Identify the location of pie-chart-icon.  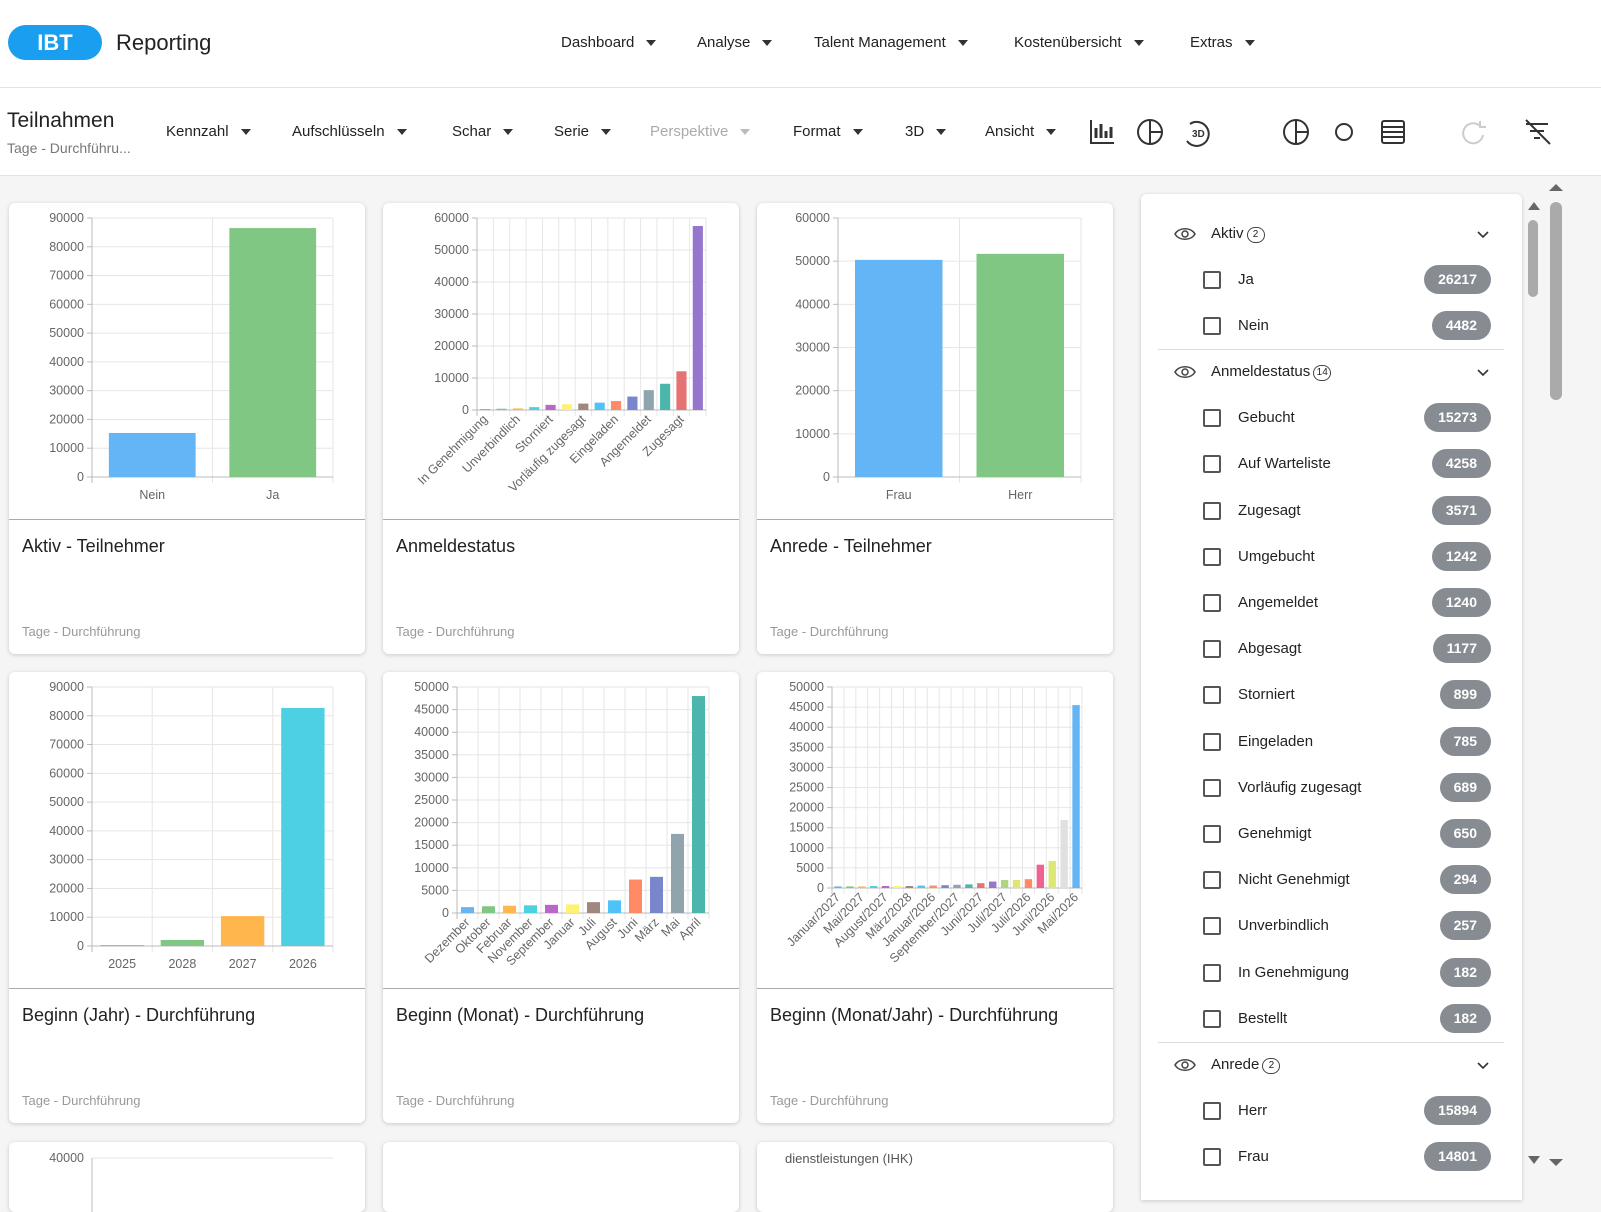
(1150, 132).